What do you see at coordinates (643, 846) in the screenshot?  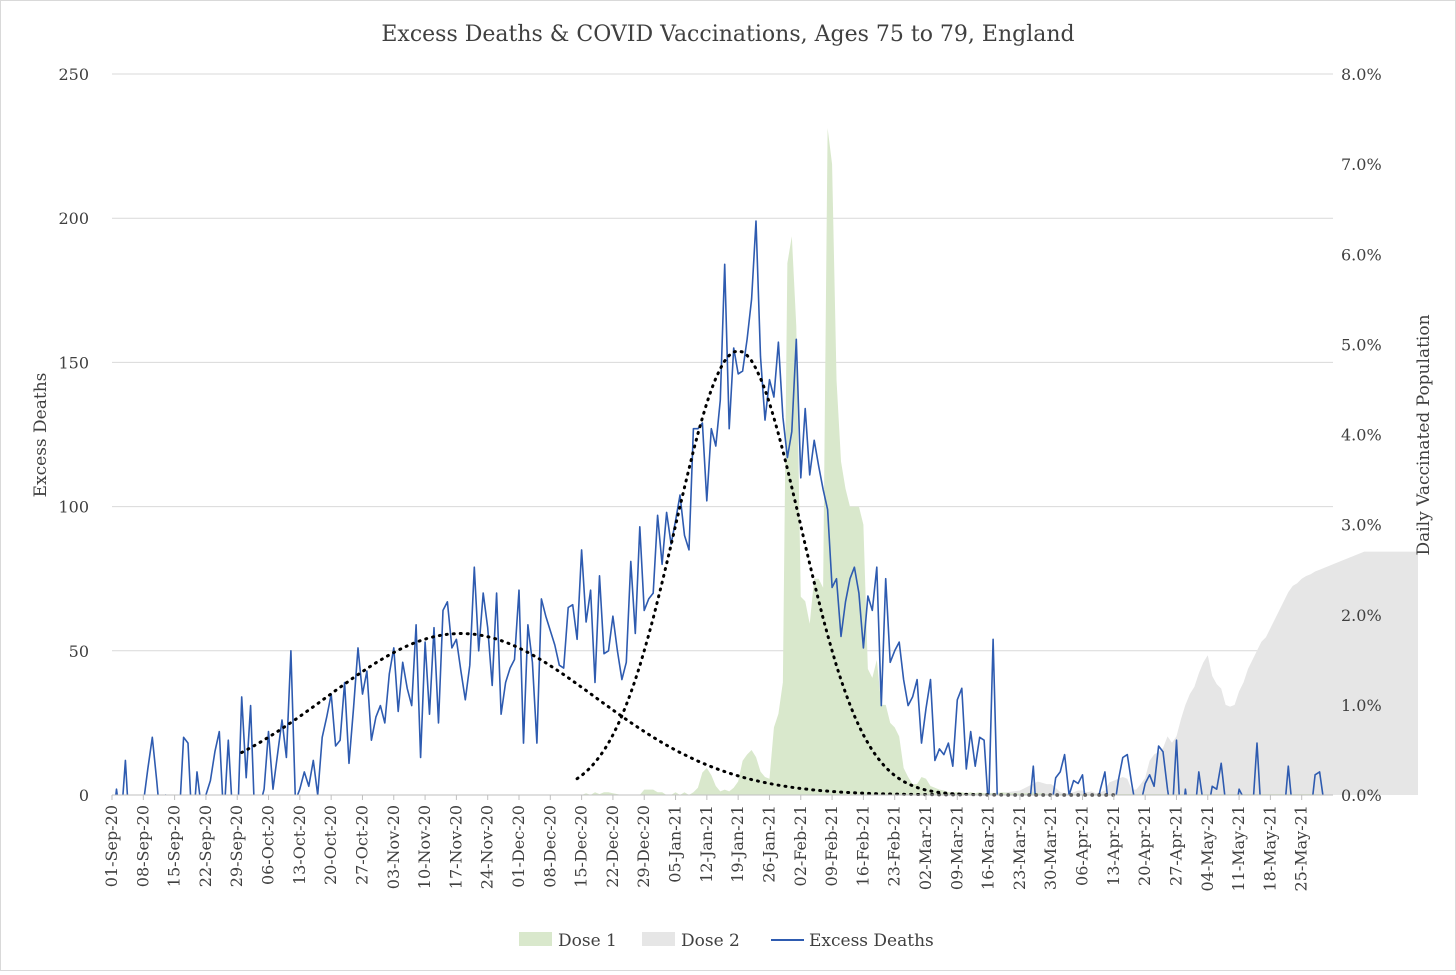 I see `x-tick-label: 29-Dec-20` at bounding box center [643, 846].